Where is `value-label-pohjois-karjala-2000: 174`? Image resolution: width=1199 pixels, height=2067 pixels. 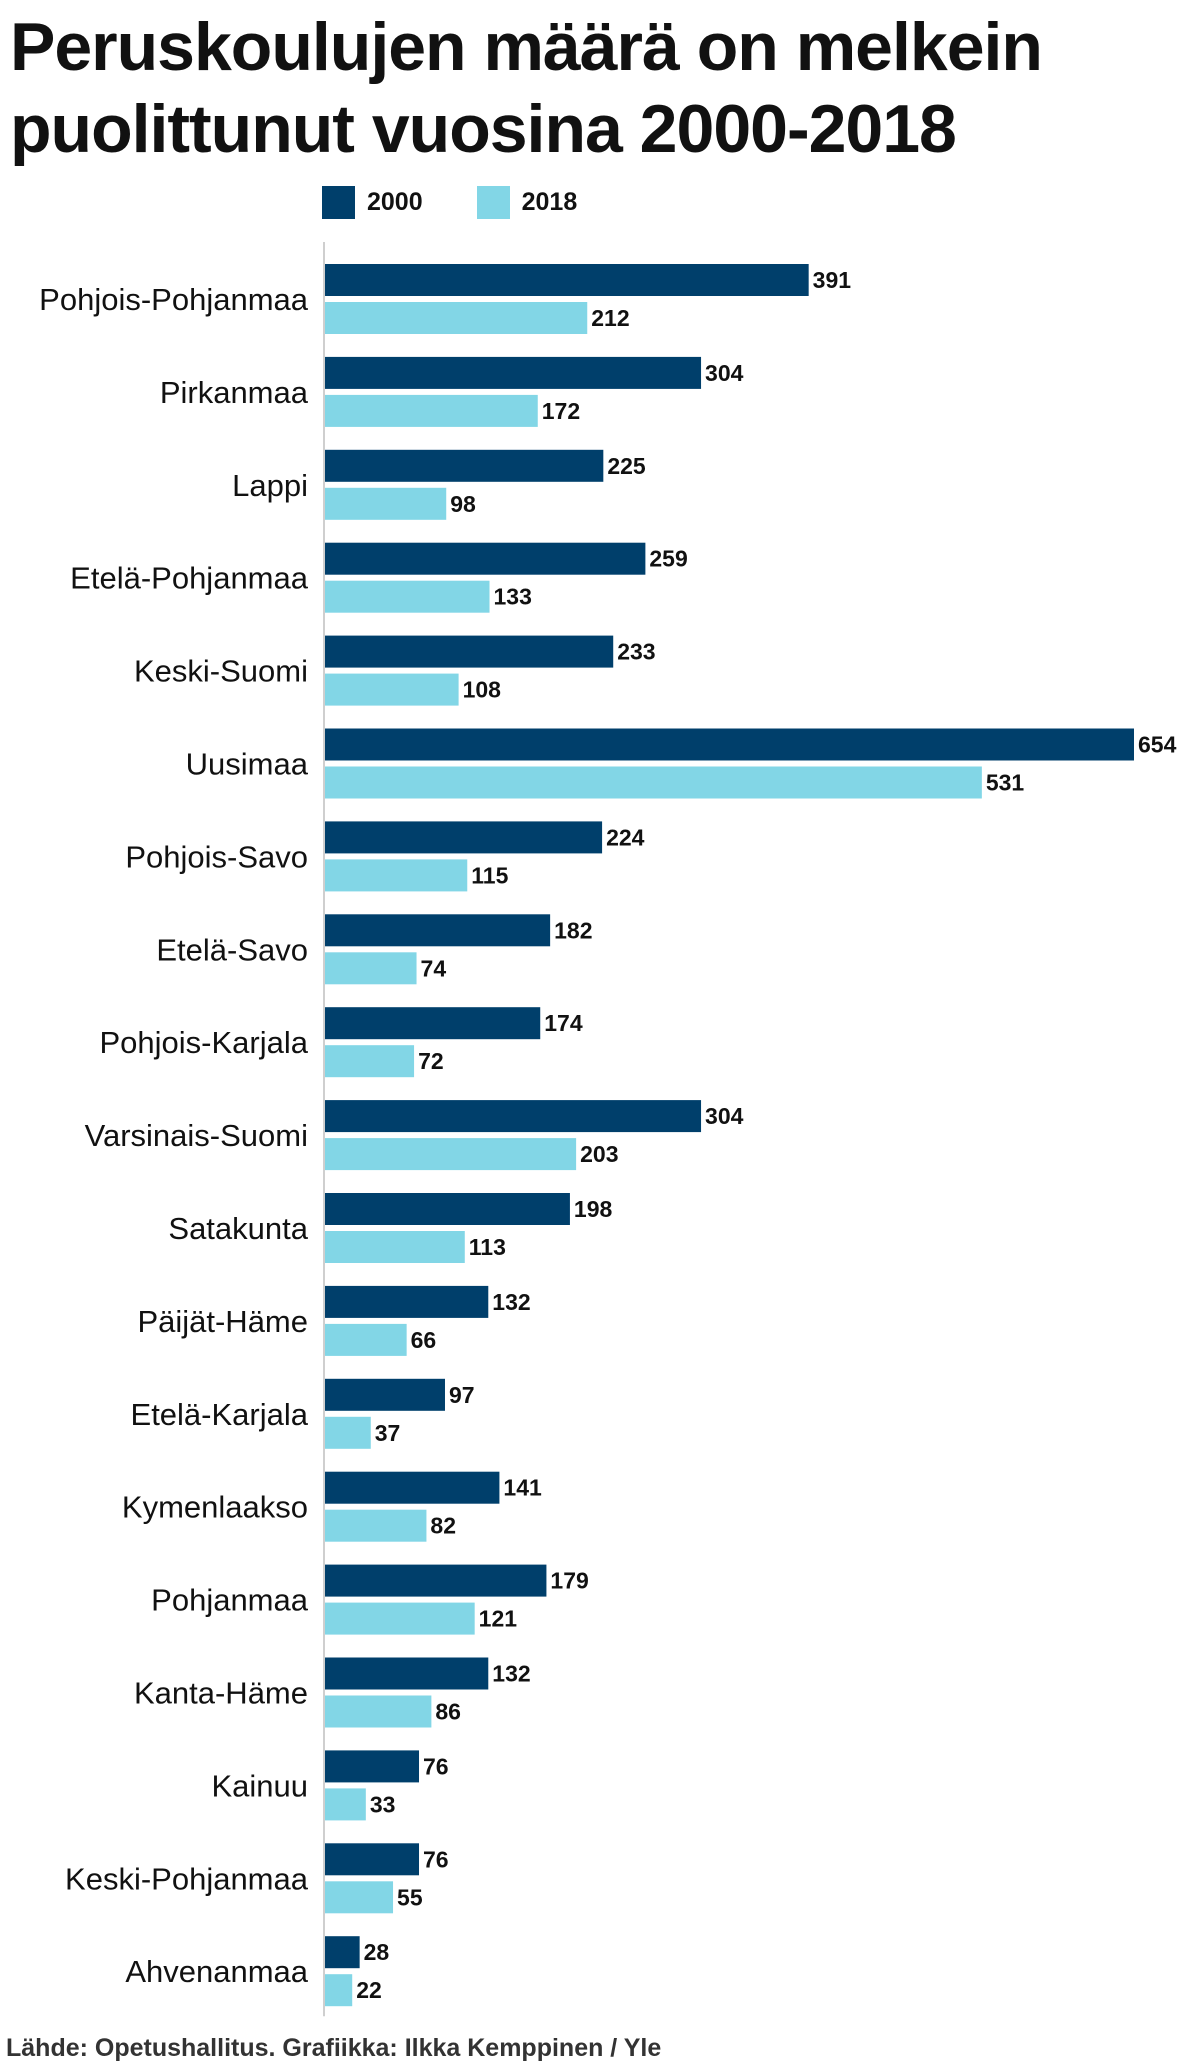 value-label-pohjois-karjala-2000: 174 is located at coordinates (563, 1023).